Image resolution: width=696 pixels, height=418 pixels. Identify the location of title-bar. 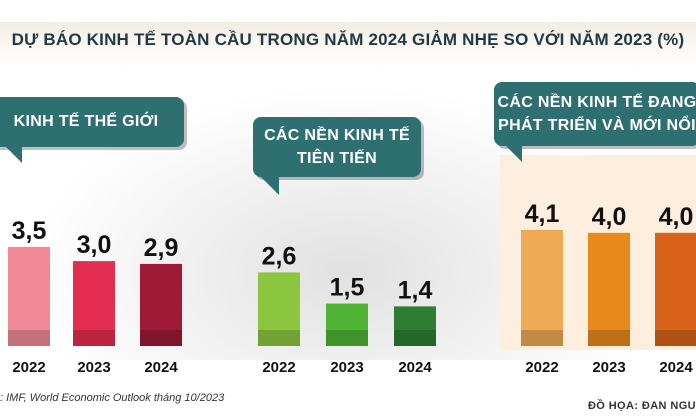
(348, 45).